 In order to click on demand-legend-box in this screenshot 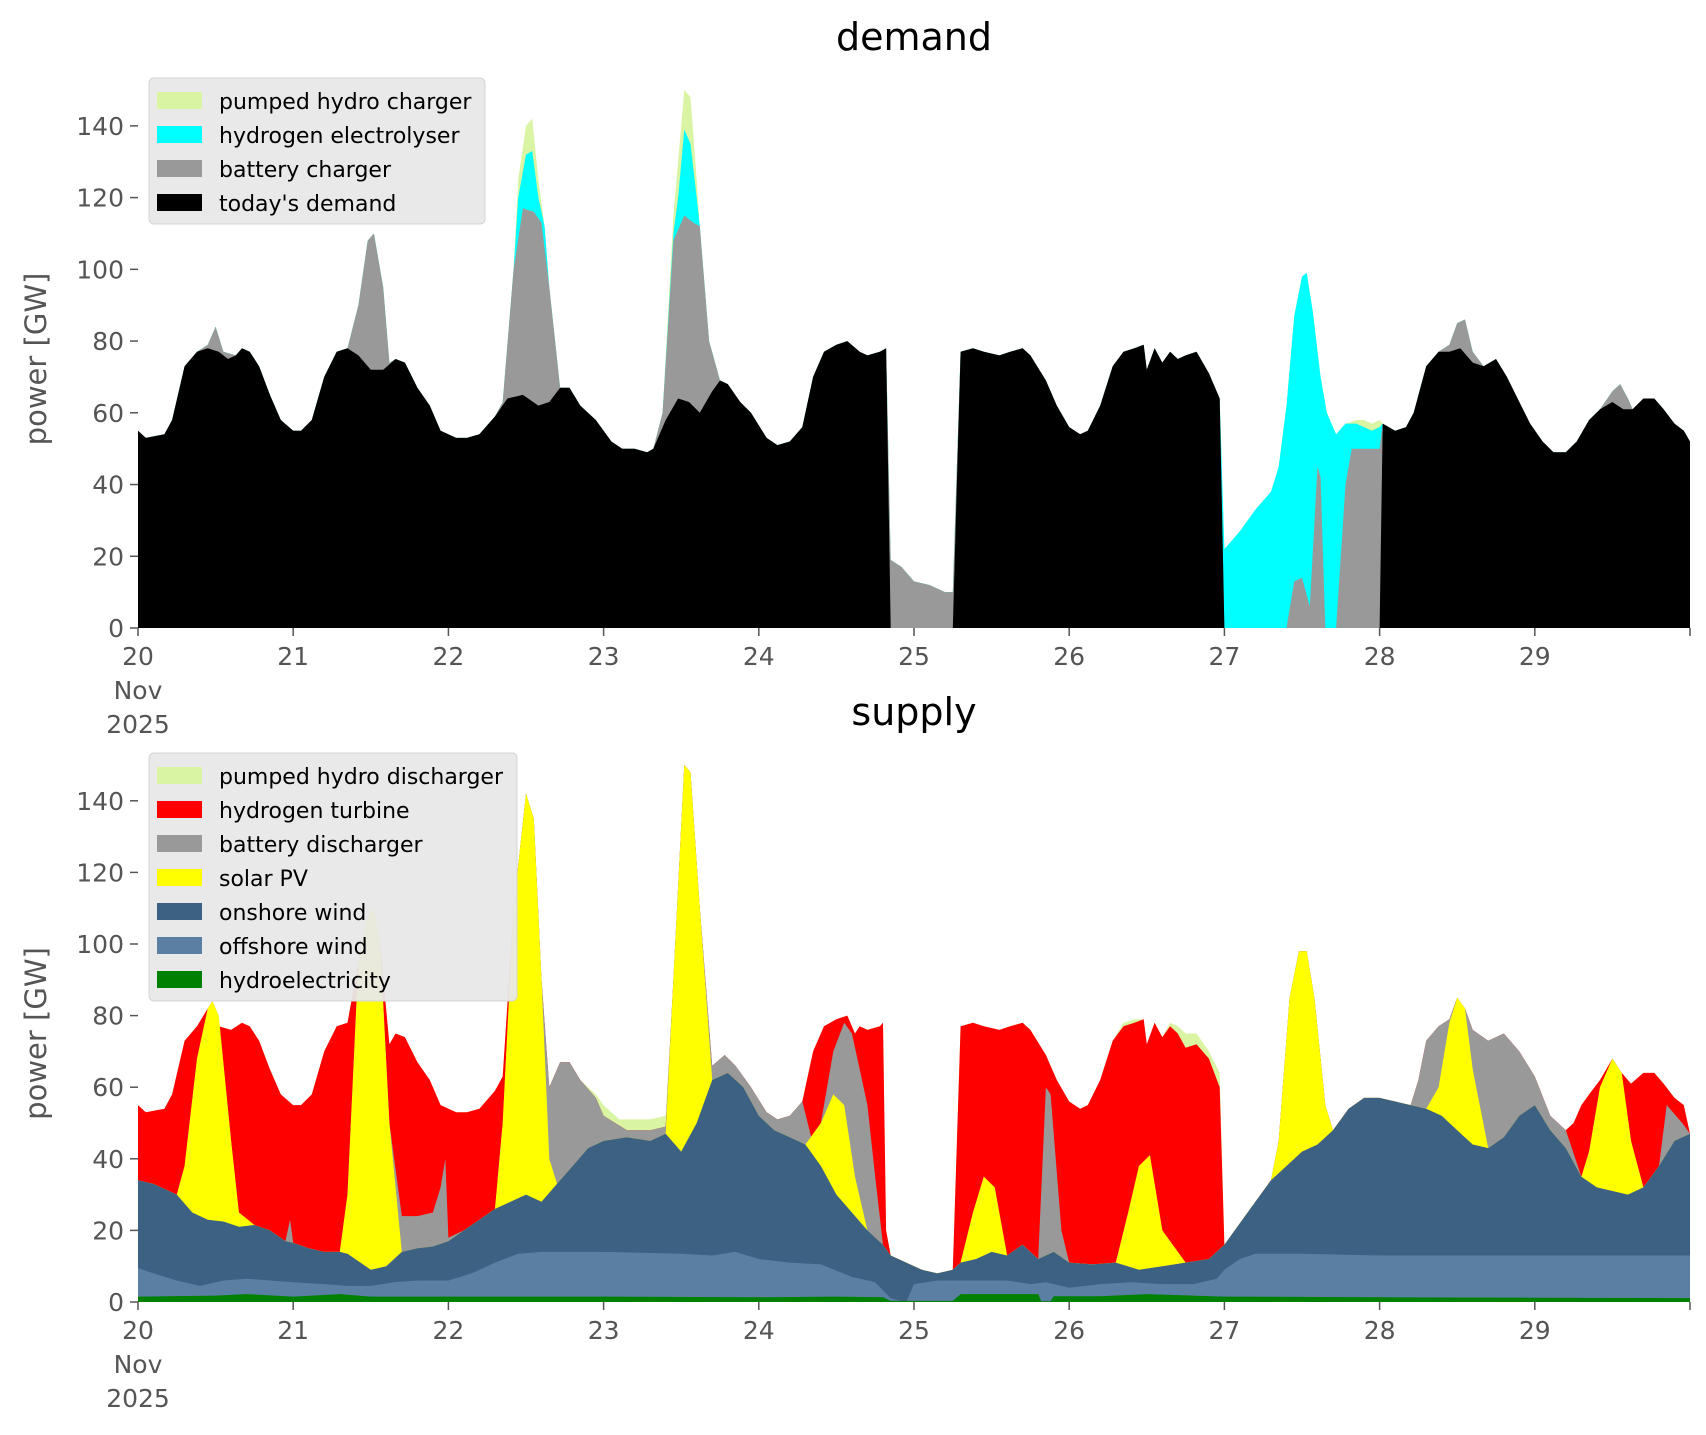, I will do `click(317, 151)`.